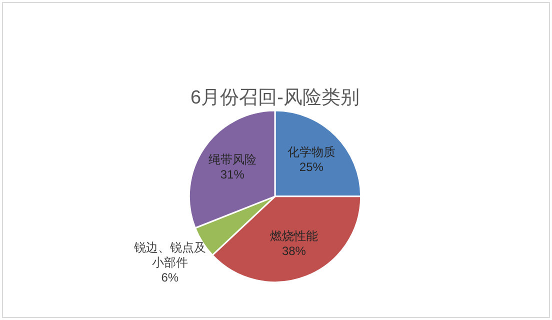  I want to click on data-label: 25%, so click(311, 167).